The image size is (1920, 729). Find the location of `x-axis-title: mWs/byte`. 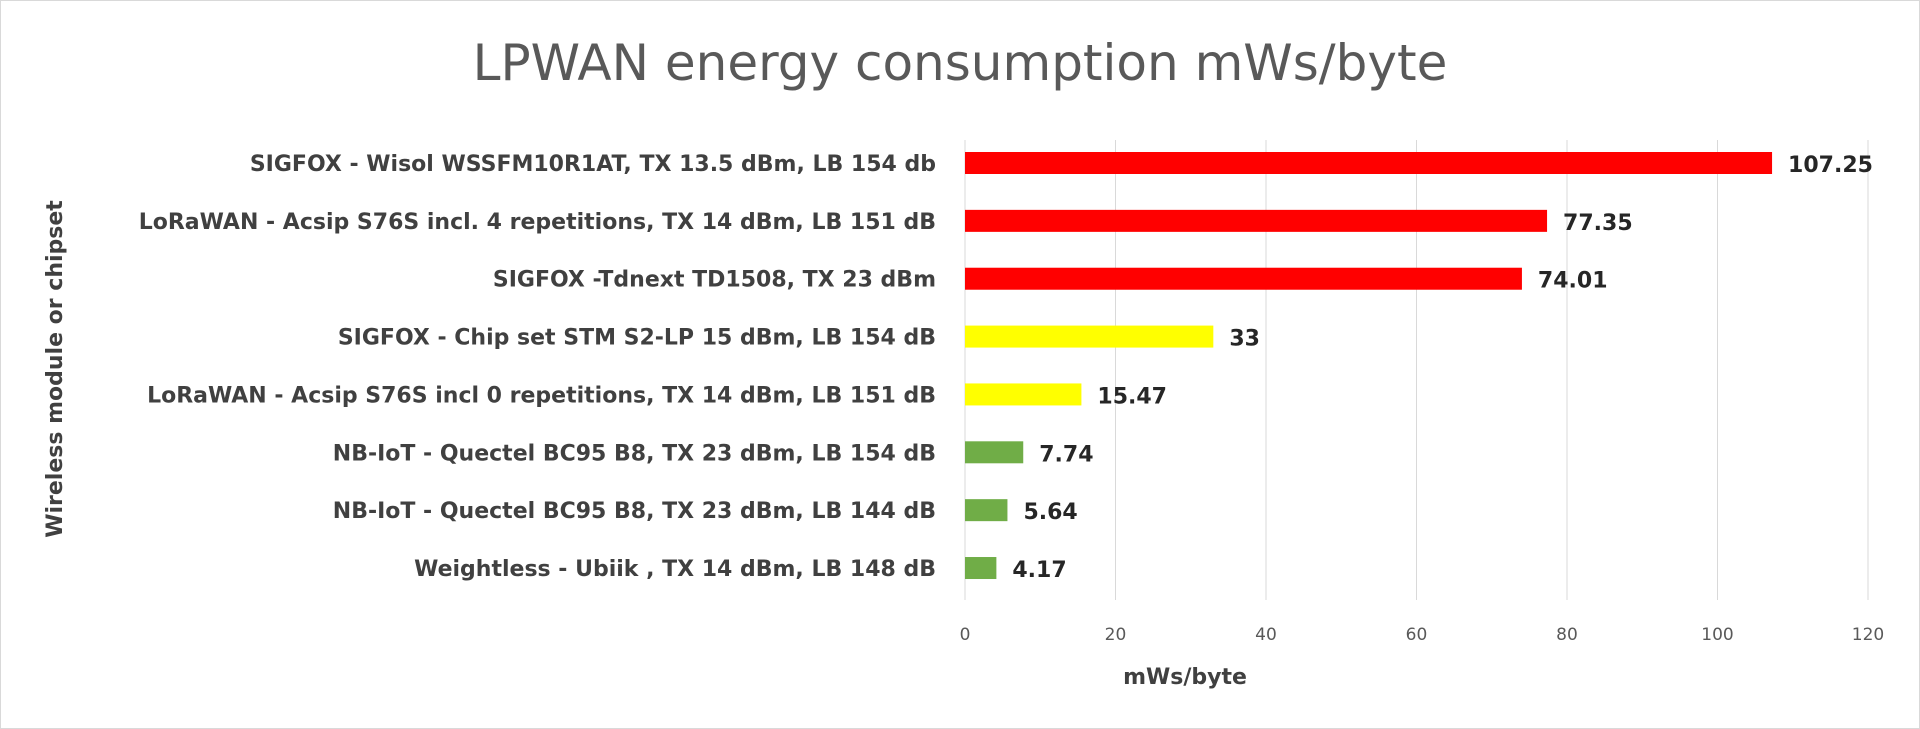

x-axis-title: mWs/byte is located at coordinates (1185, 677).